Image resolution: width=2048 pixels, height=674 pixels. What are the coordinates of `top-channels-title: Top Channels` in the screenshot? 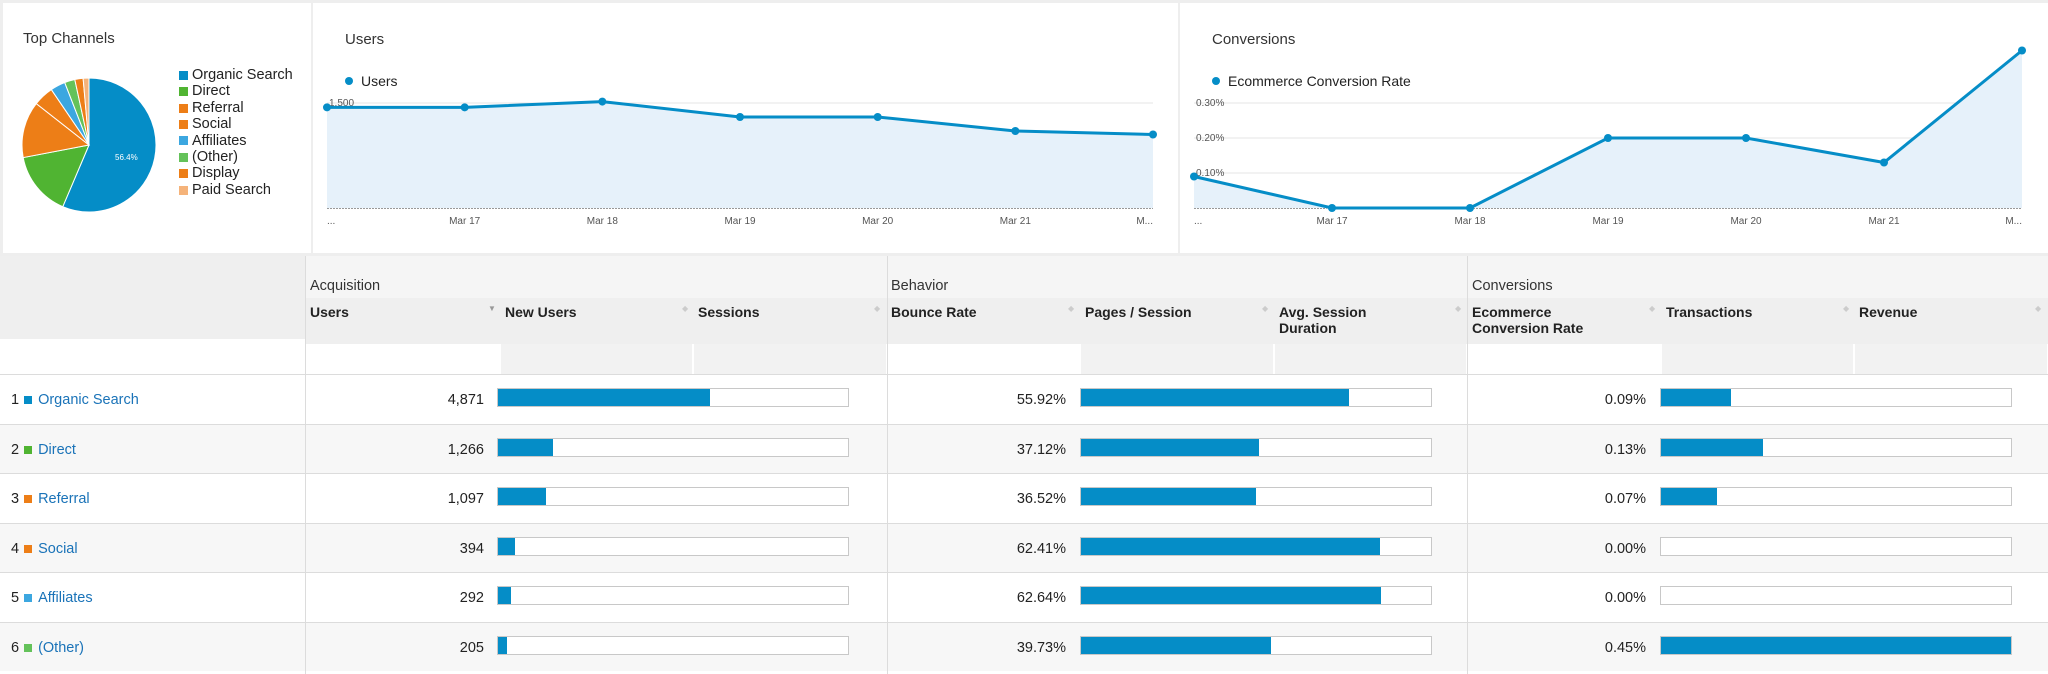 It's located at (69, 38).